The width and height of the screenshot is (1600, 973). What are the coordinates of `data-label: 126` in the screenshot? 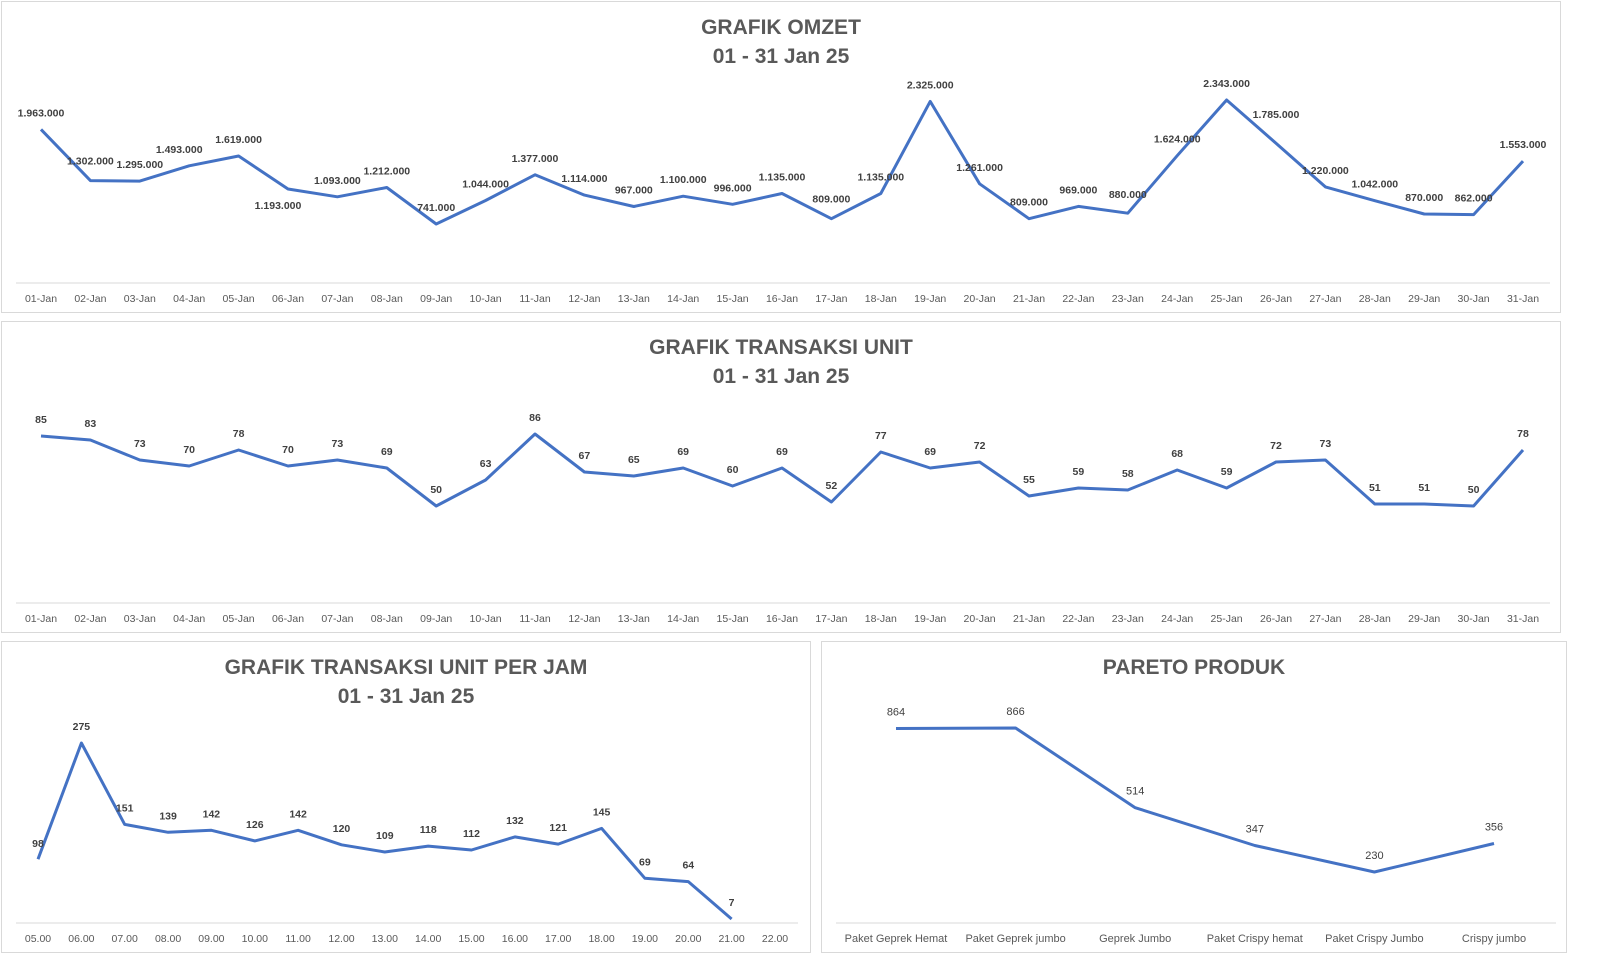 It's located at (255, 825).